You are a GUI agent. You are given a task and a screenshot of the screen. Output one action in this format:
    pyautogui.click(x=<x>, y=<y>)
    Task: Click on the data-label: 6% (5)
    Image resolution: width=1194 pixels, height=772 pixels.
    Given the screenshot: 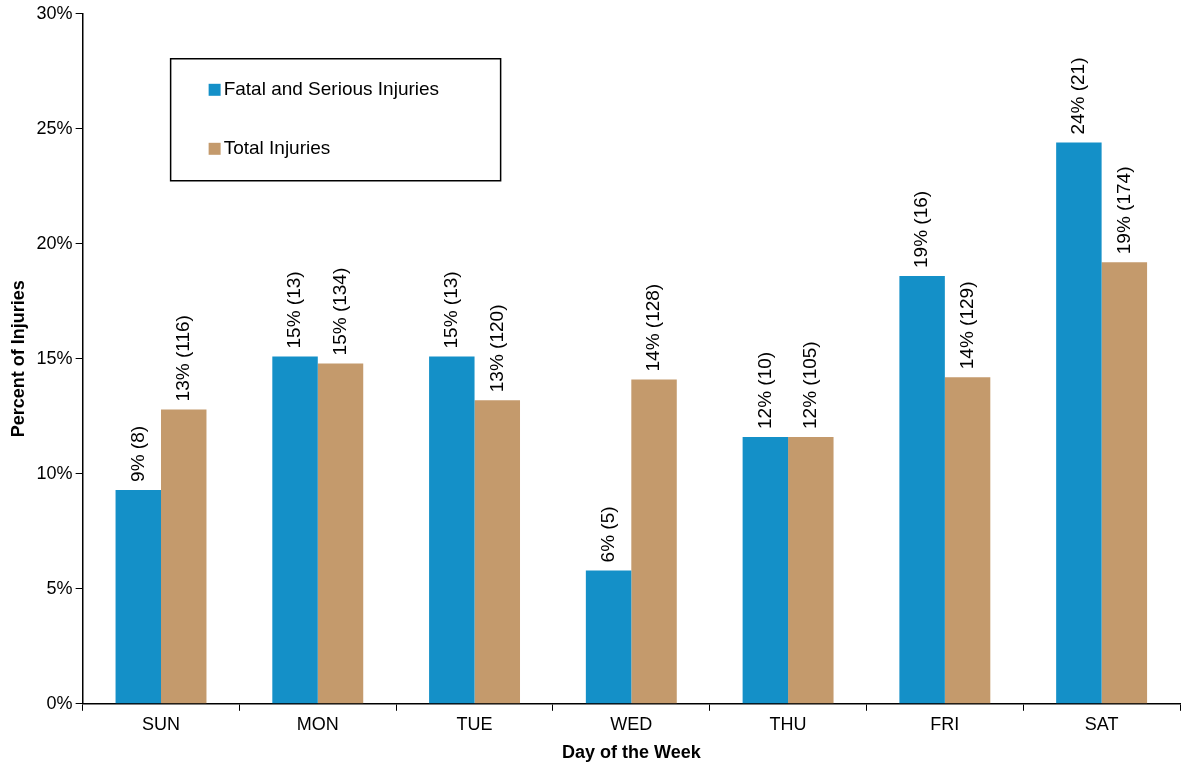 What is the action you would take?
    pyautogui.click(x=607, y=534)
    